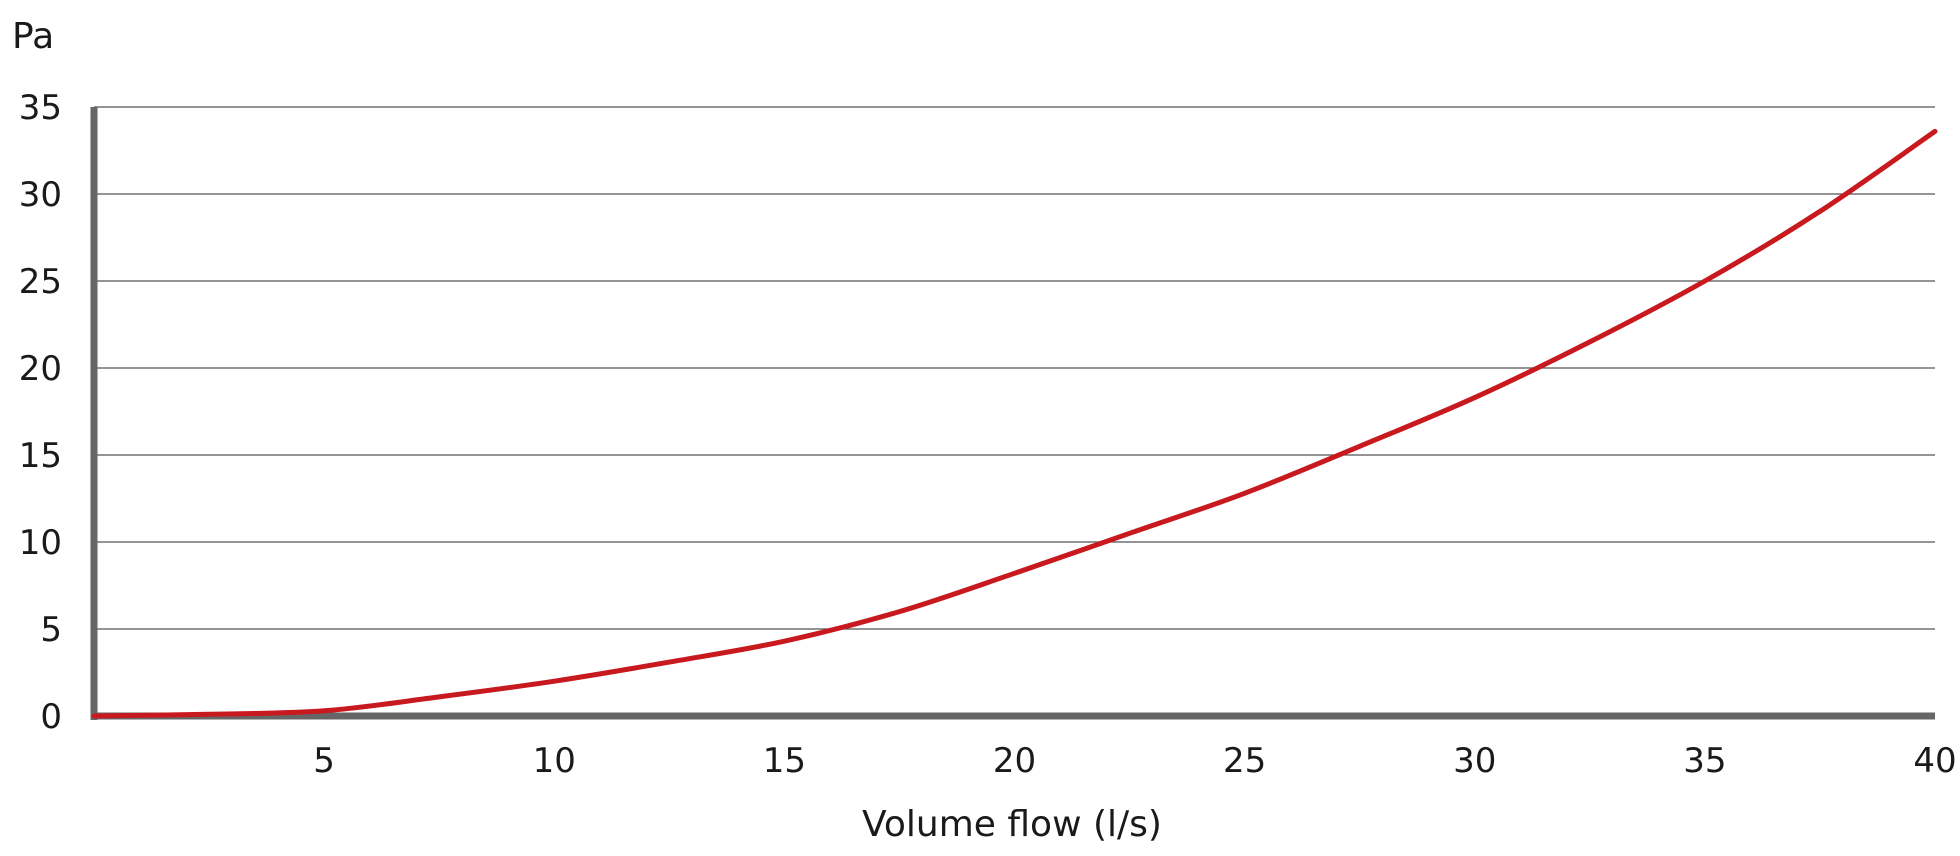 This screenshot has height=856, width=1960. Describe the element at coordinates (1934, 761) in the screenshot. I see `x-tick-label: 40` at that location.